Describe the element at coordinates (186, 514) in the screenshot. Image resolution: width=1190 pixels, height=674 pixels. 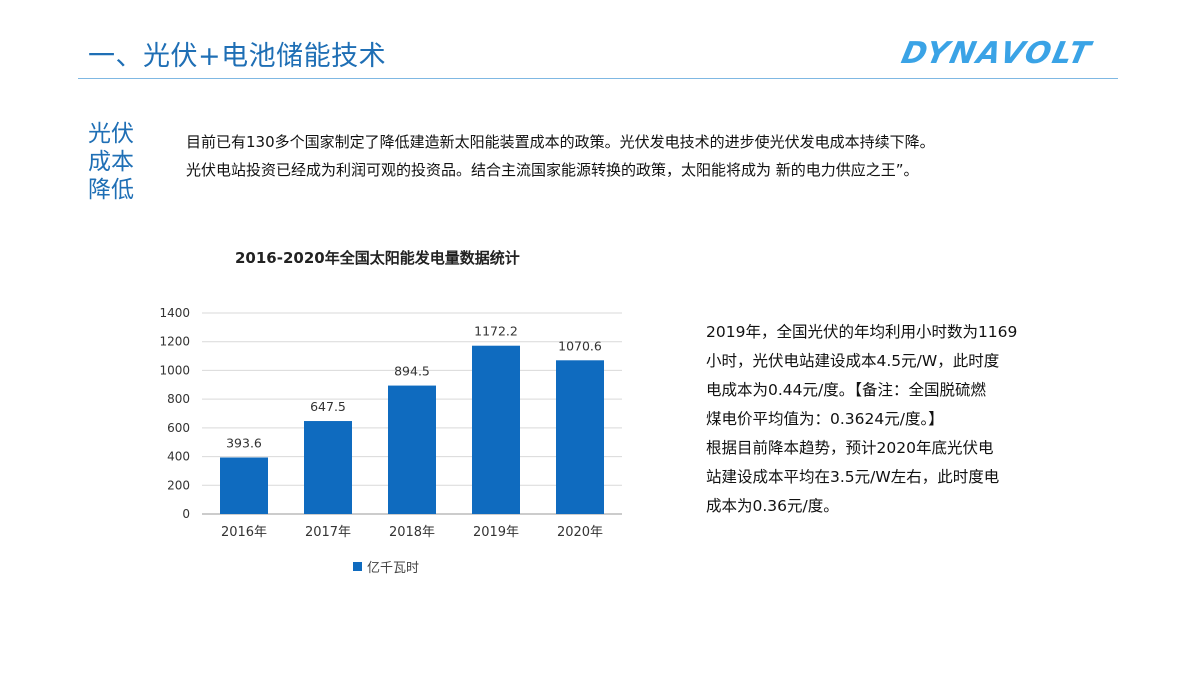
I see `y-tick-label: 0` at that location.